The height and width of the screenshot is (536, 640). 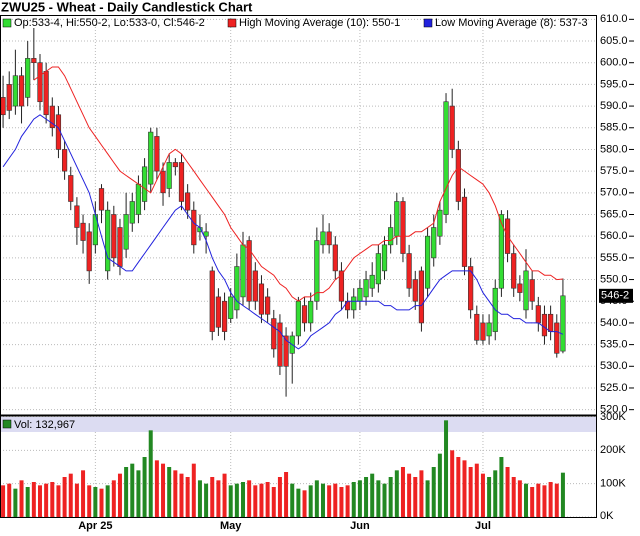 What do you see at coordinates (614, 388) in the screenshot?
I see `y-tick-label: 525.0` at bounding box center [614, 388].